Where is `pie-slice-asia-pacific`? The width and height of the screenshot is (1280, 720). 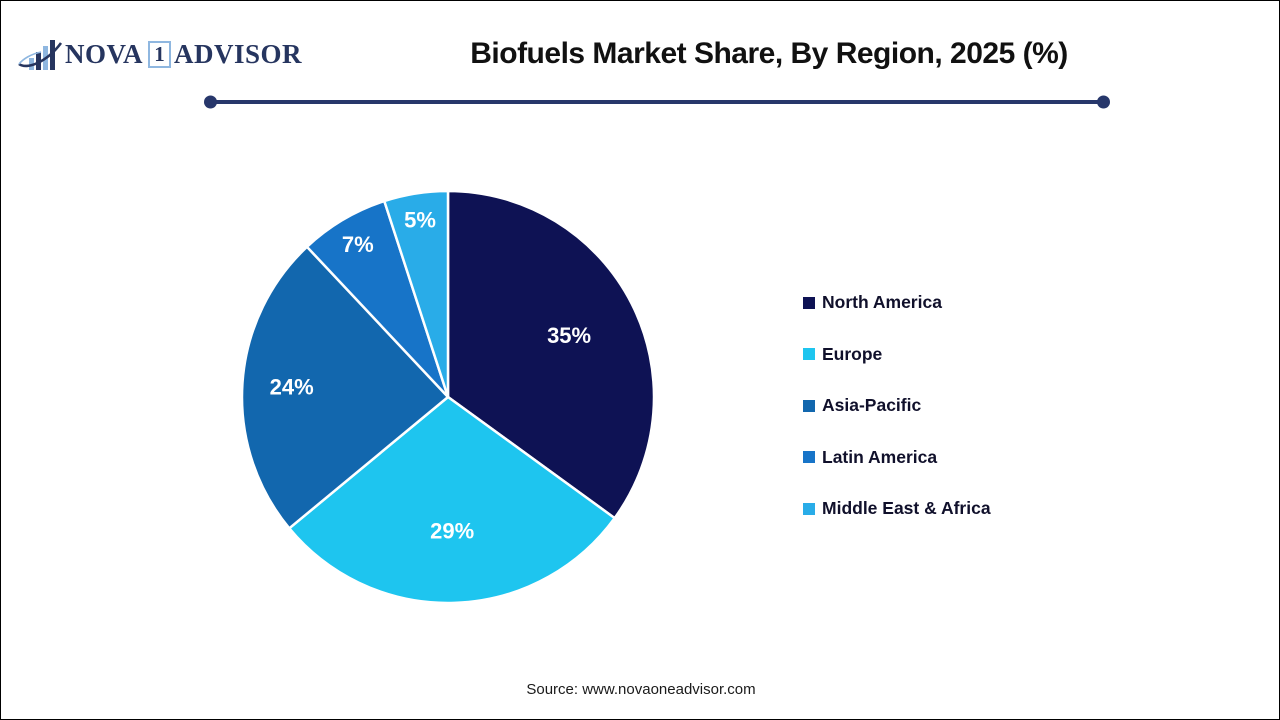
pie-slice-asia-pacific is located at coordinates (345, 387).